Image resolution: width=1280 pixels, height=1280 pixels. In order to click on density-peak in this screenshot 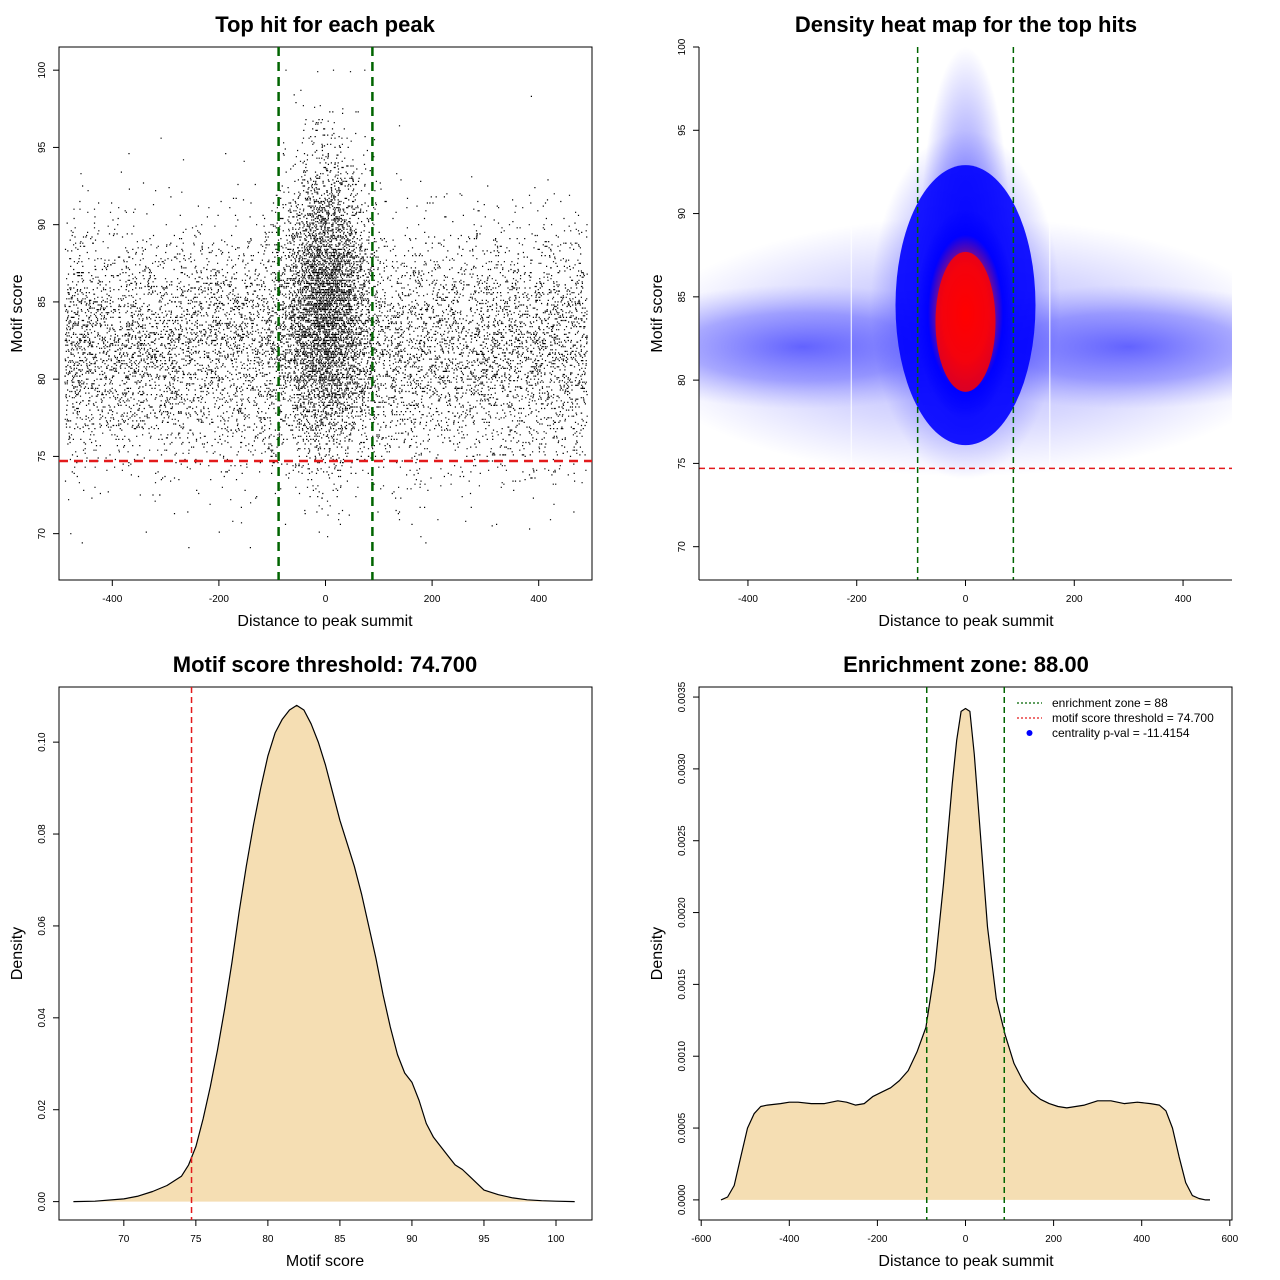, I will do `click(965, 321)`.